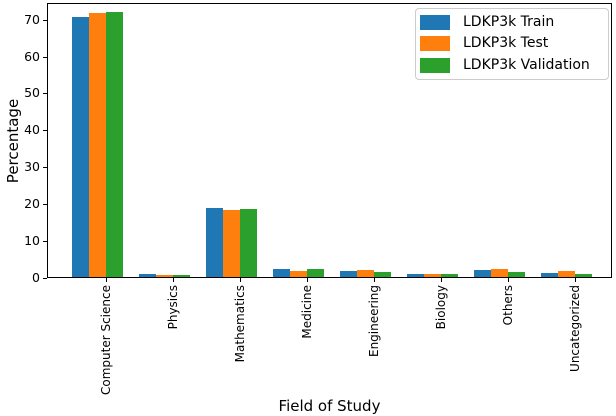  I want to click on y-tick-label: 70, so click(32, 19).